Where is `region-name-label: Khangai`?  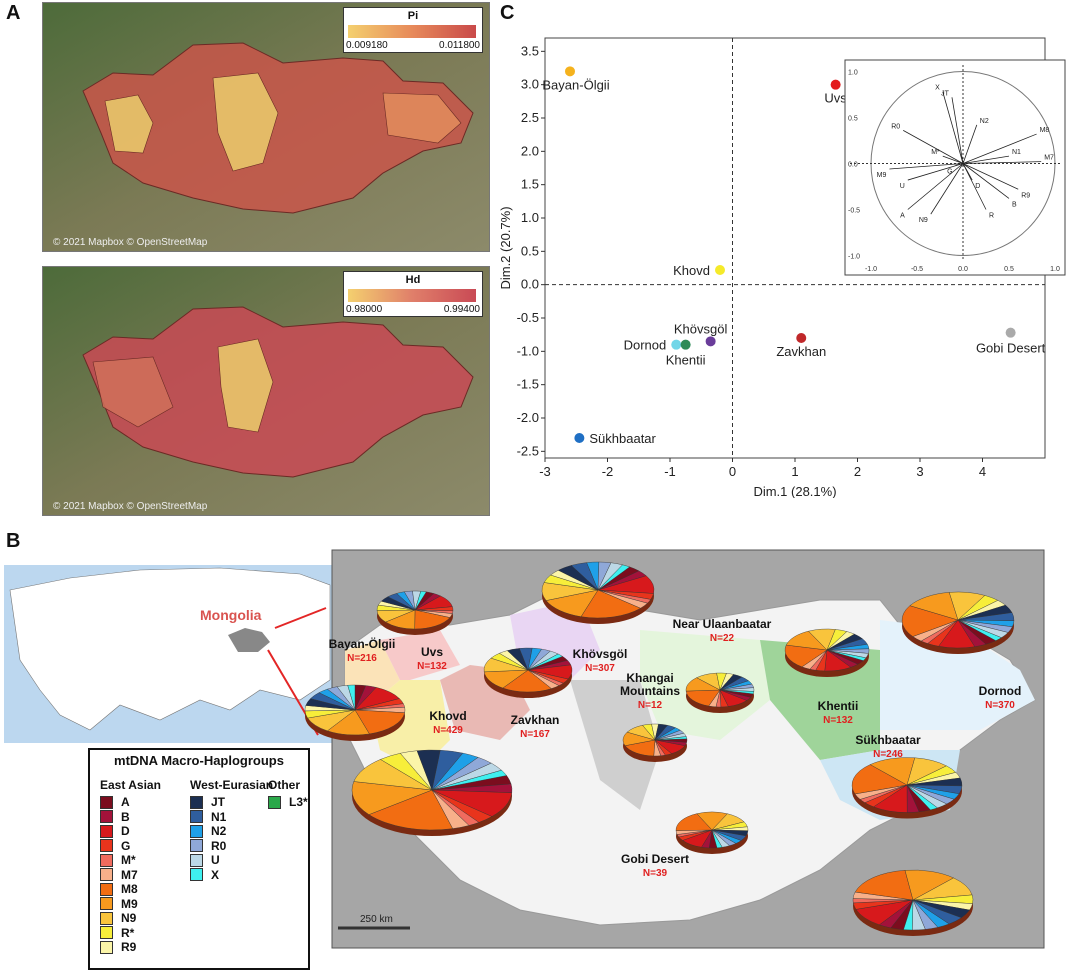
region-name-label: Khangai is located at coordinates (649, 678).